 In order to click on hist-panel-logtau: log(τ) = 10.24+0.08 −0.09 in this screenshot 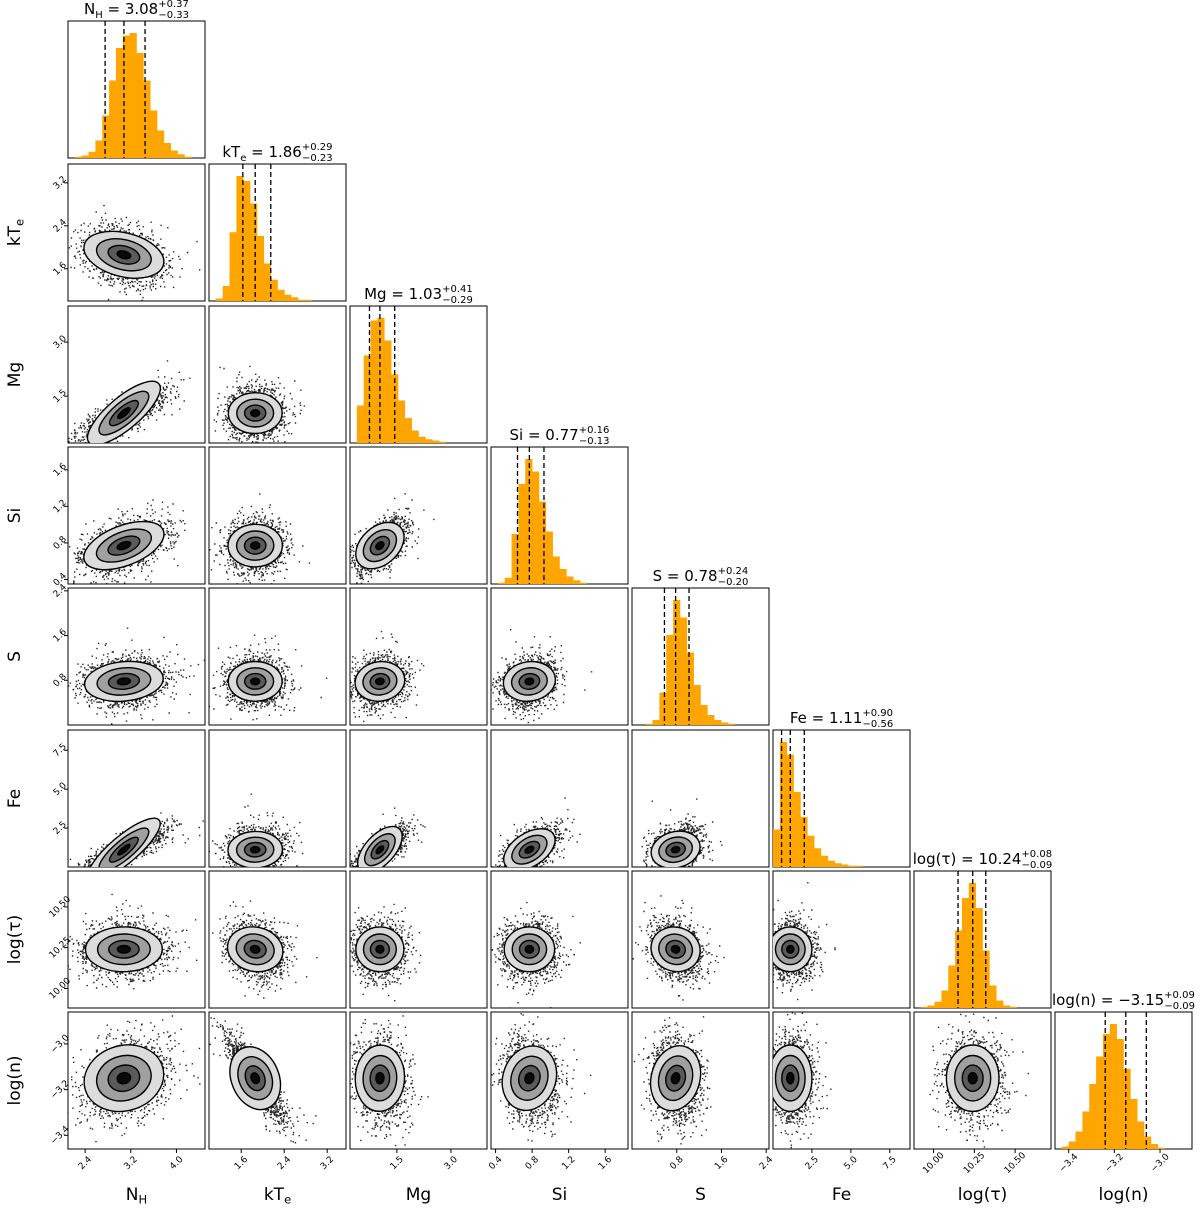, I will do `click(982, 929)`.